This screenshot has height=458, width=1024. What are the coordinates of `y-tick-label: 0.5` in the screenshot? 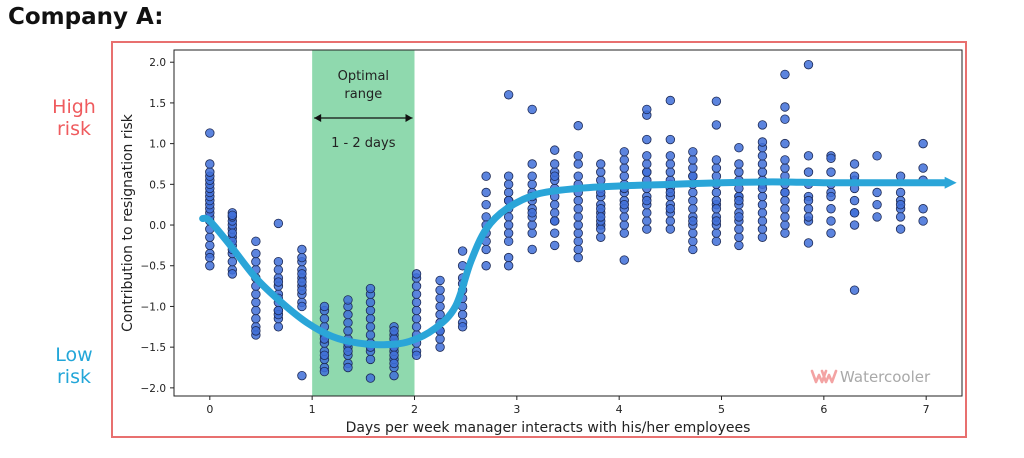 It's located at (157, 185).